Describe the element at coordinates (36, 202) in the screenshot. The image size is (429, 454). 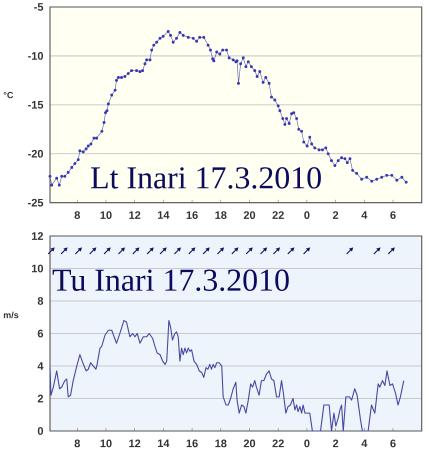
I see `y-tick-label: -25` at that location.